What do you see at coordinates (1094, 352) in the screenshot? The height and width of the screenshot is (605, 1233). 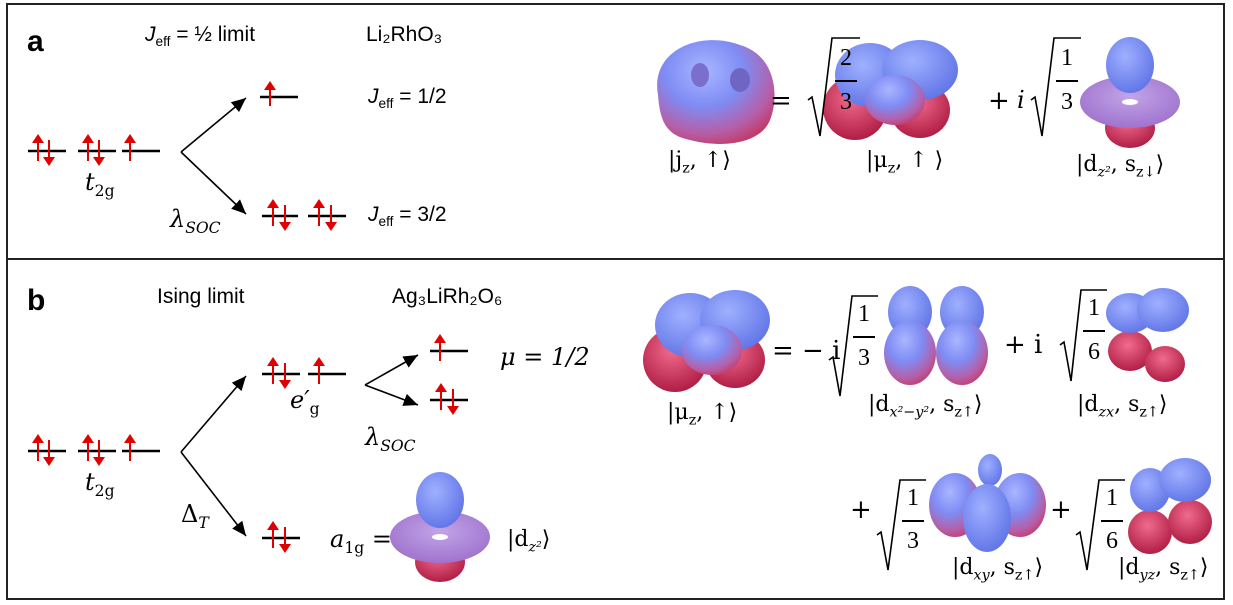 I see `coefB-den: 6` at bounding box center [1094, 352].